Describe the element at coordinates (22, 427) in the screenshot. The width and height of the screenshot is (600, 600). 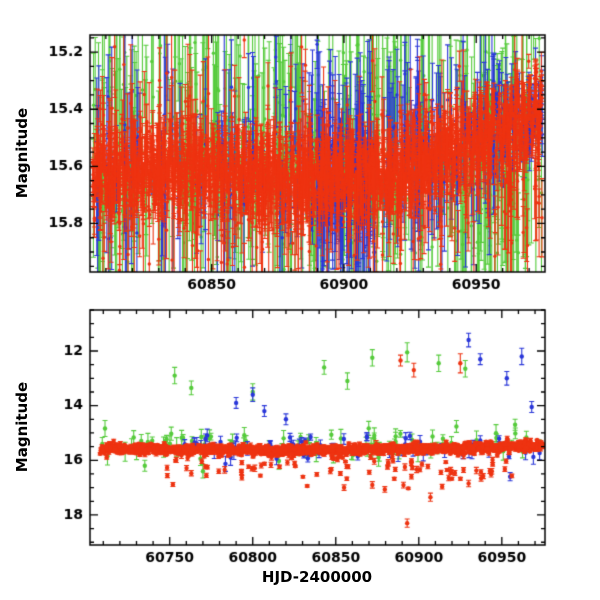
I see `bottom-y-axis-label: Magnitude` at that location.